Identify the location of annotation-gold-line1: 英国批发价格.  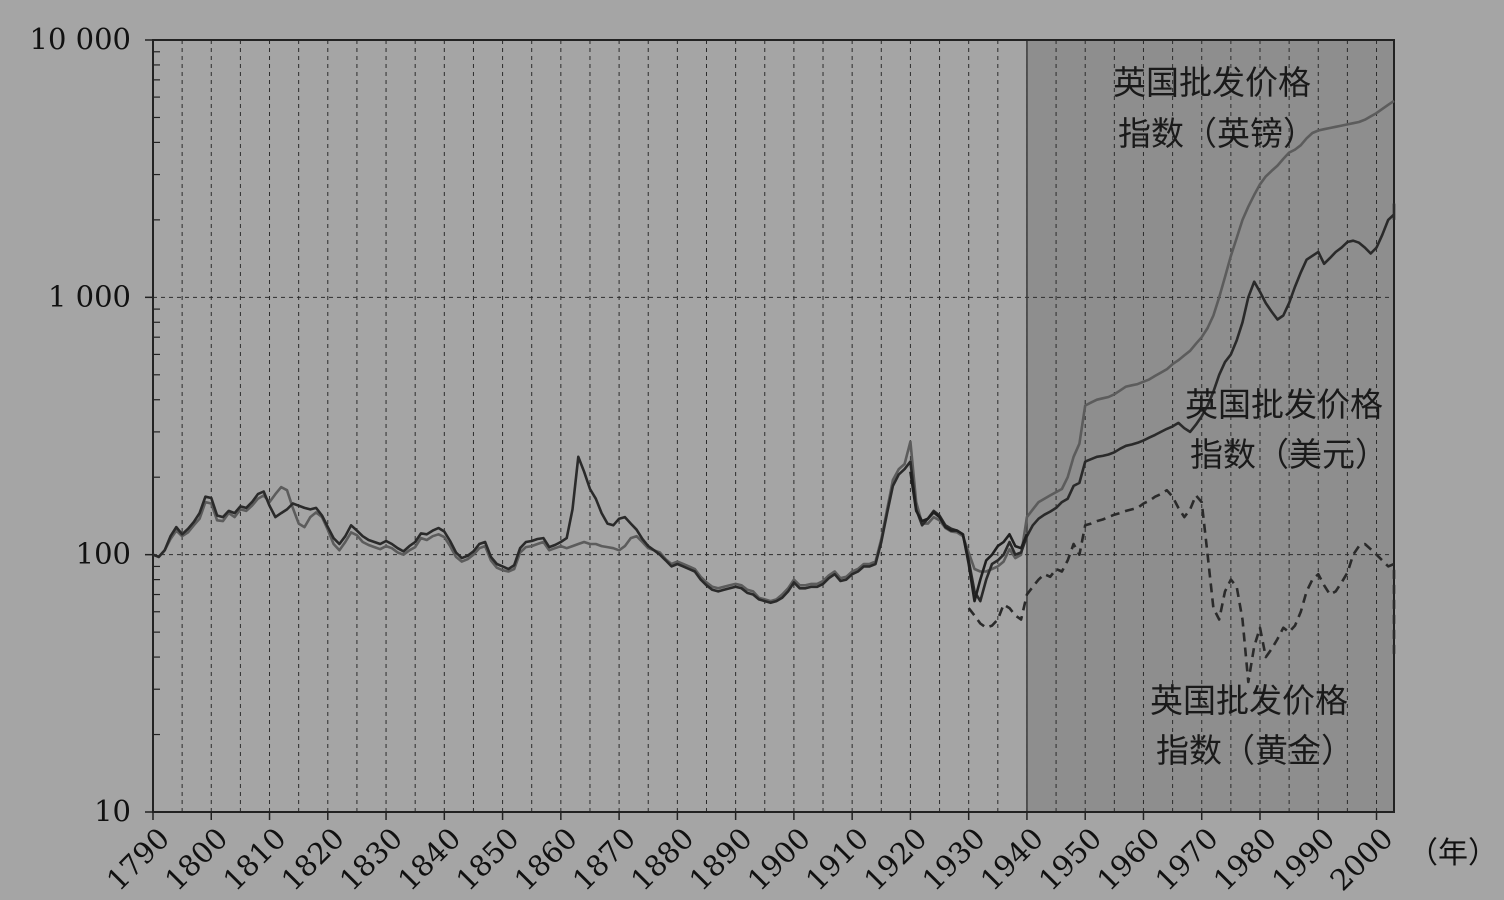
(1249, 700).